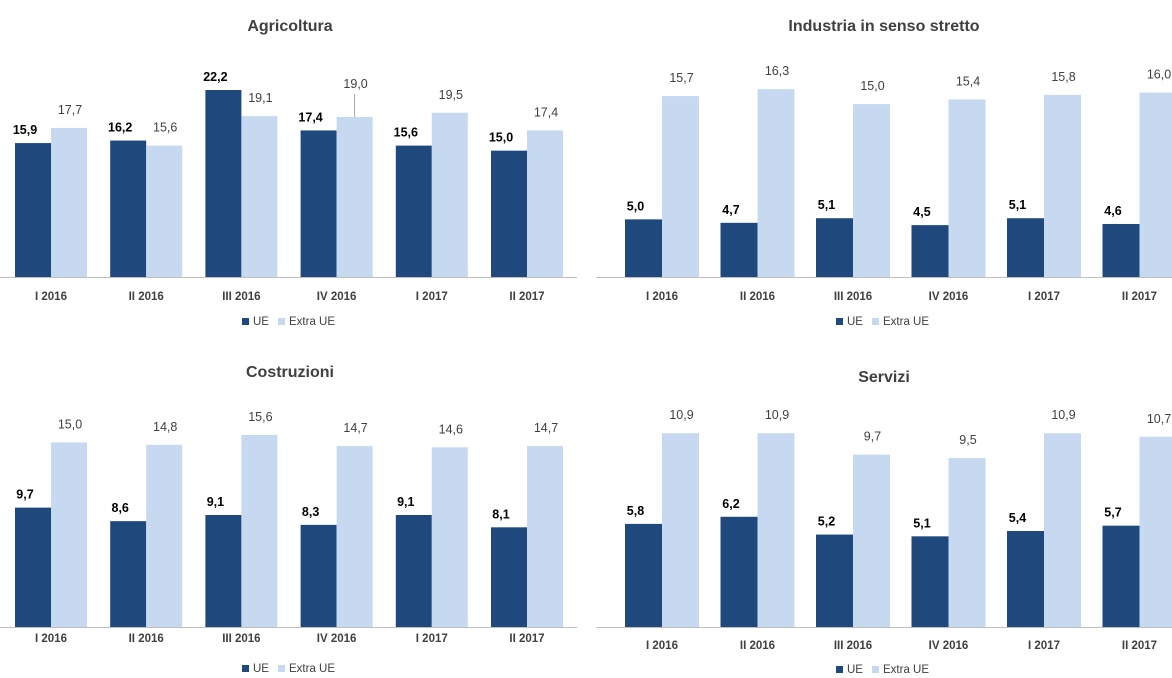 The image size is (1172, 678). What do you see at coordinates (1112, 513) in the screenshot?
I see `value-label-ue-ii-2017: 5,7` at bounding box center [1112, 513].